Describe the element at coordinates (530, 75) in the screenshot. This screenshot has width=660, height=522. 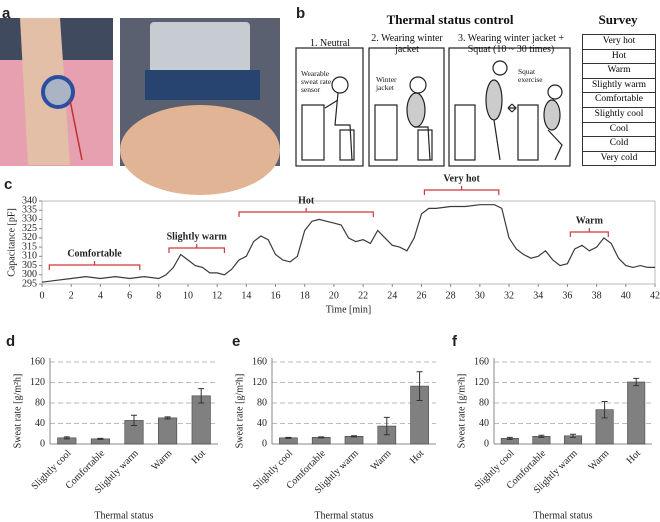
I see `callout: Squat exercise` at that location.